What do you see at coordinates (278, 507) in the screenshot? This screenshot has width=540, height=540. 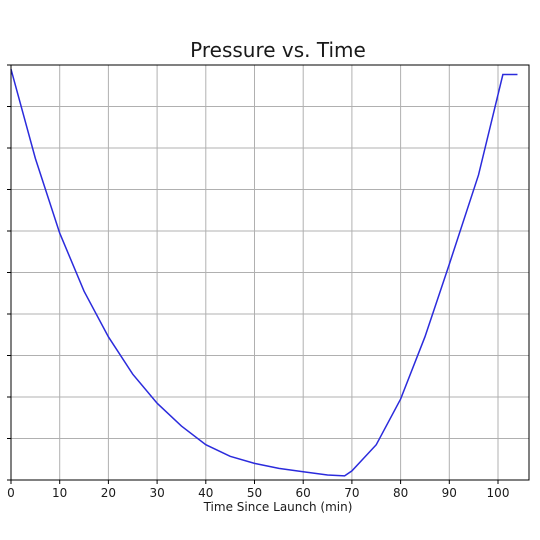 I see `x-axis-label: Time Since Launch (min)` at bounding box center [278, 507].